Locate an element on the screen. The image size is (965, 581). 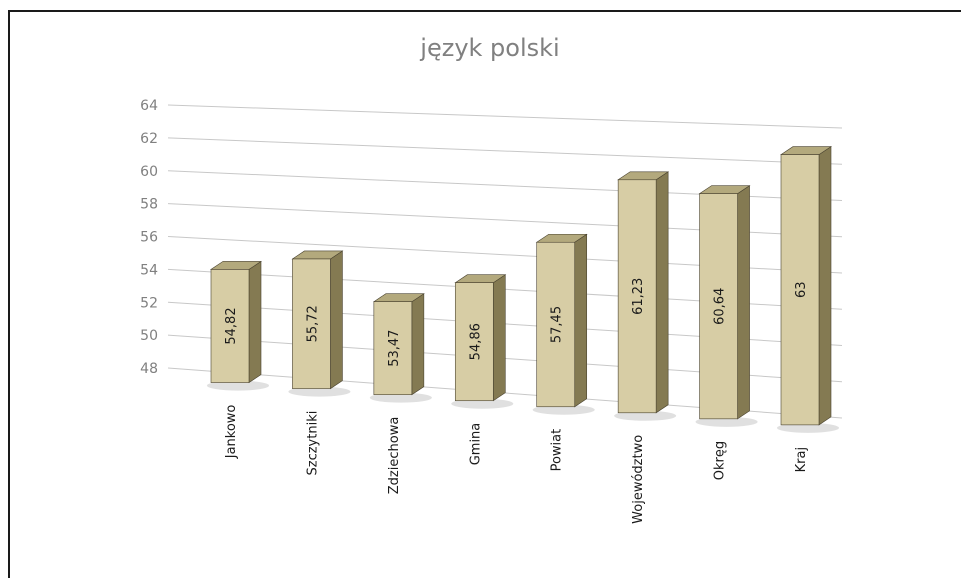
chart-title: język polski is located at coordinates (489, 48).